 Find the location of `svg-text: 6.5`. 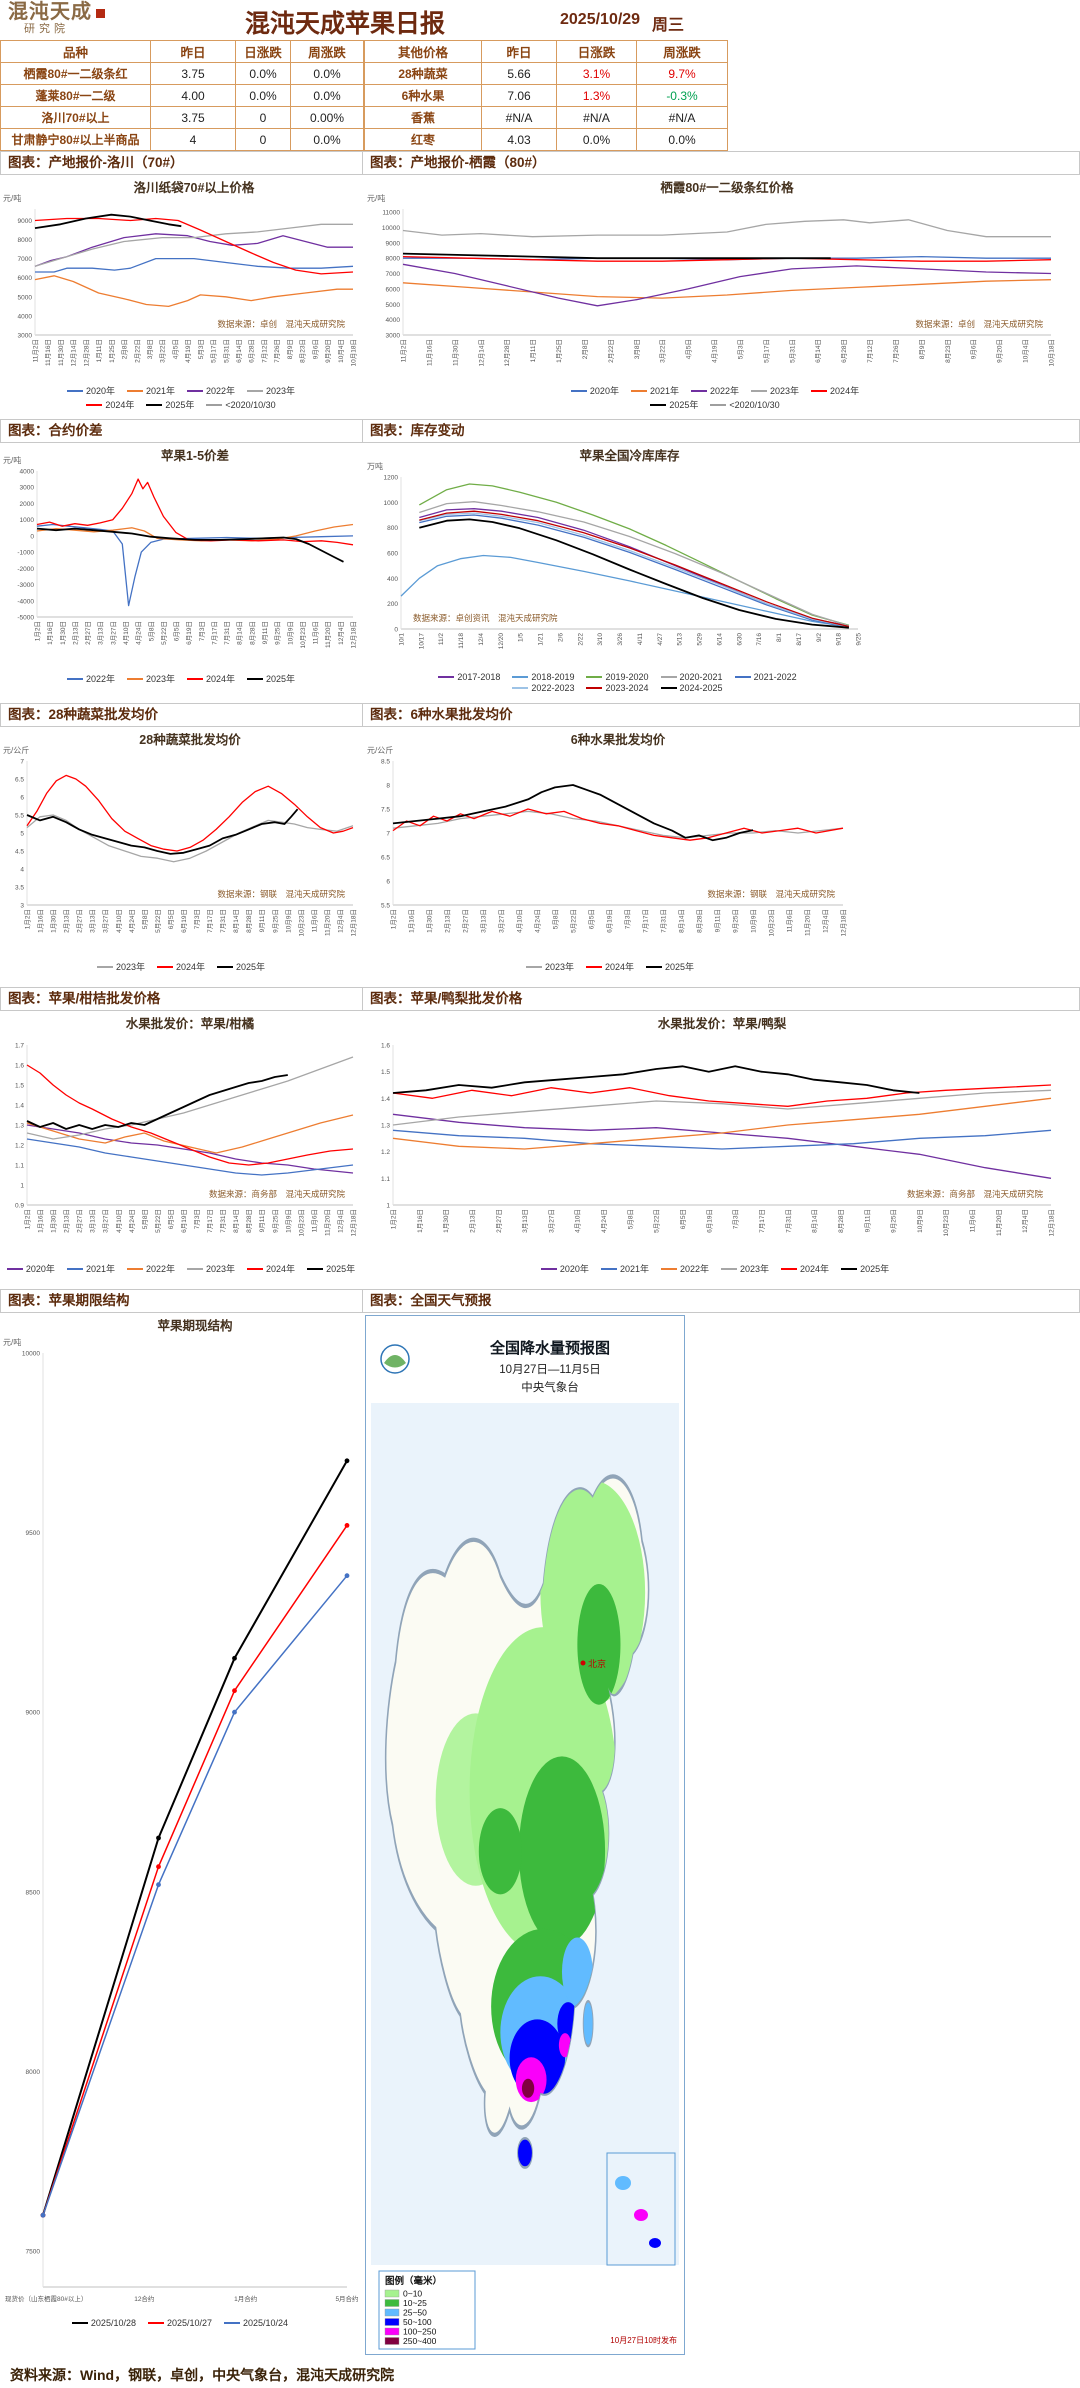

svg-text: 6.5 is located at coordinates (385, 858).